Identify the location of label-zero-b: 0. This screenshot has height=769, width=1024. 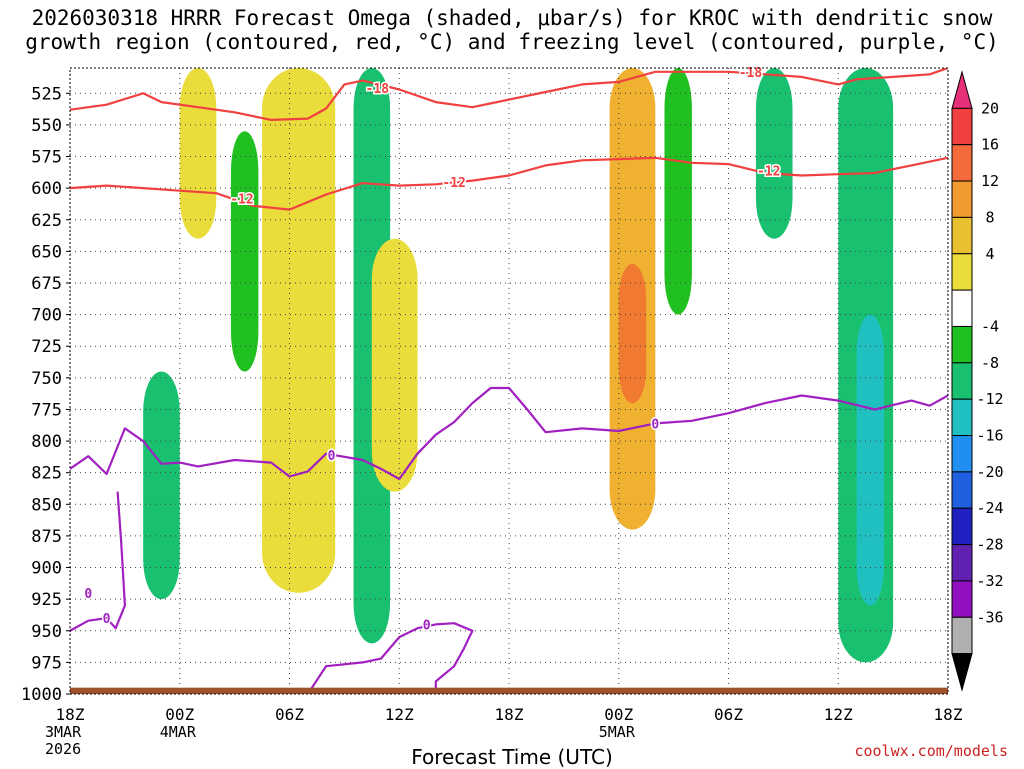
(655, 424).